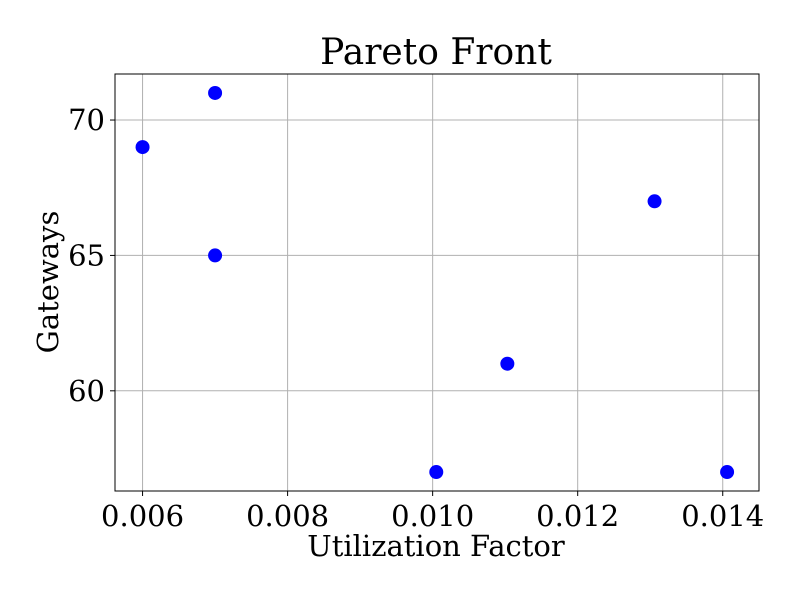 Image resolution: width=800 pixels, height=600 pixels. What do you see at coordinates (722, 516) in the screenshot?
I see `x-tick-label: 0.014` at bounding box center [722, 516].